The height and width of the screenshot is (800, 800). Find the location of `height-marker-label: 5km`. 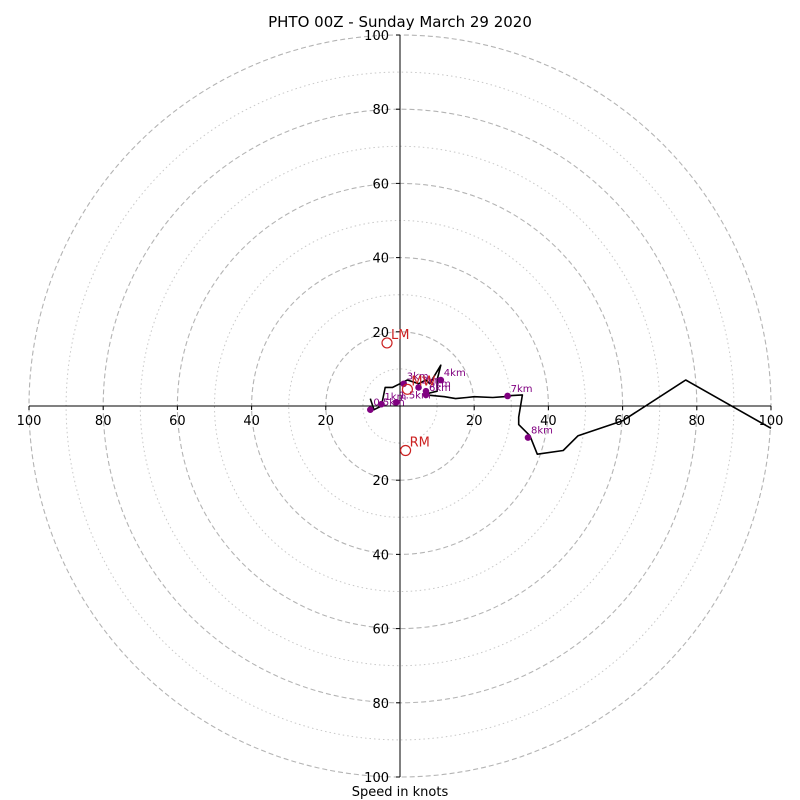

height-marker-label: 5km is located at coordinates (440, 384).